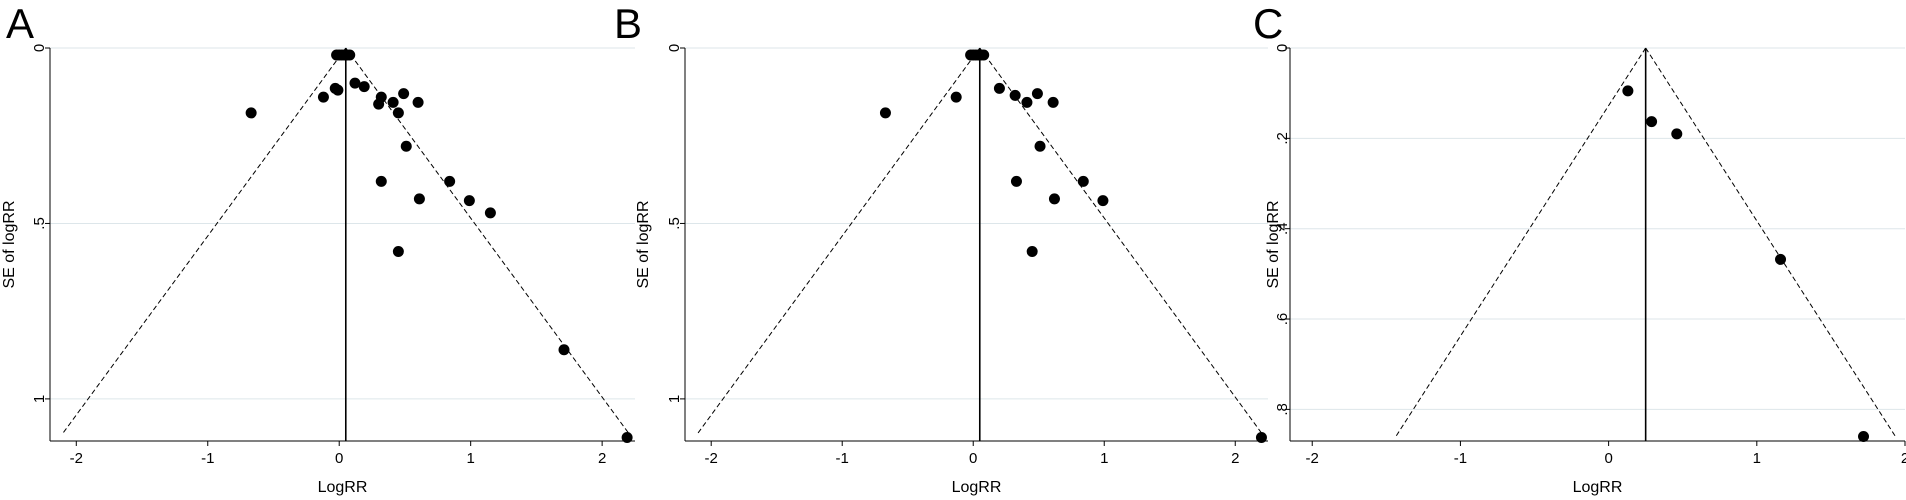  I want to click on panel-a-funnel-left, so click(204, 241).